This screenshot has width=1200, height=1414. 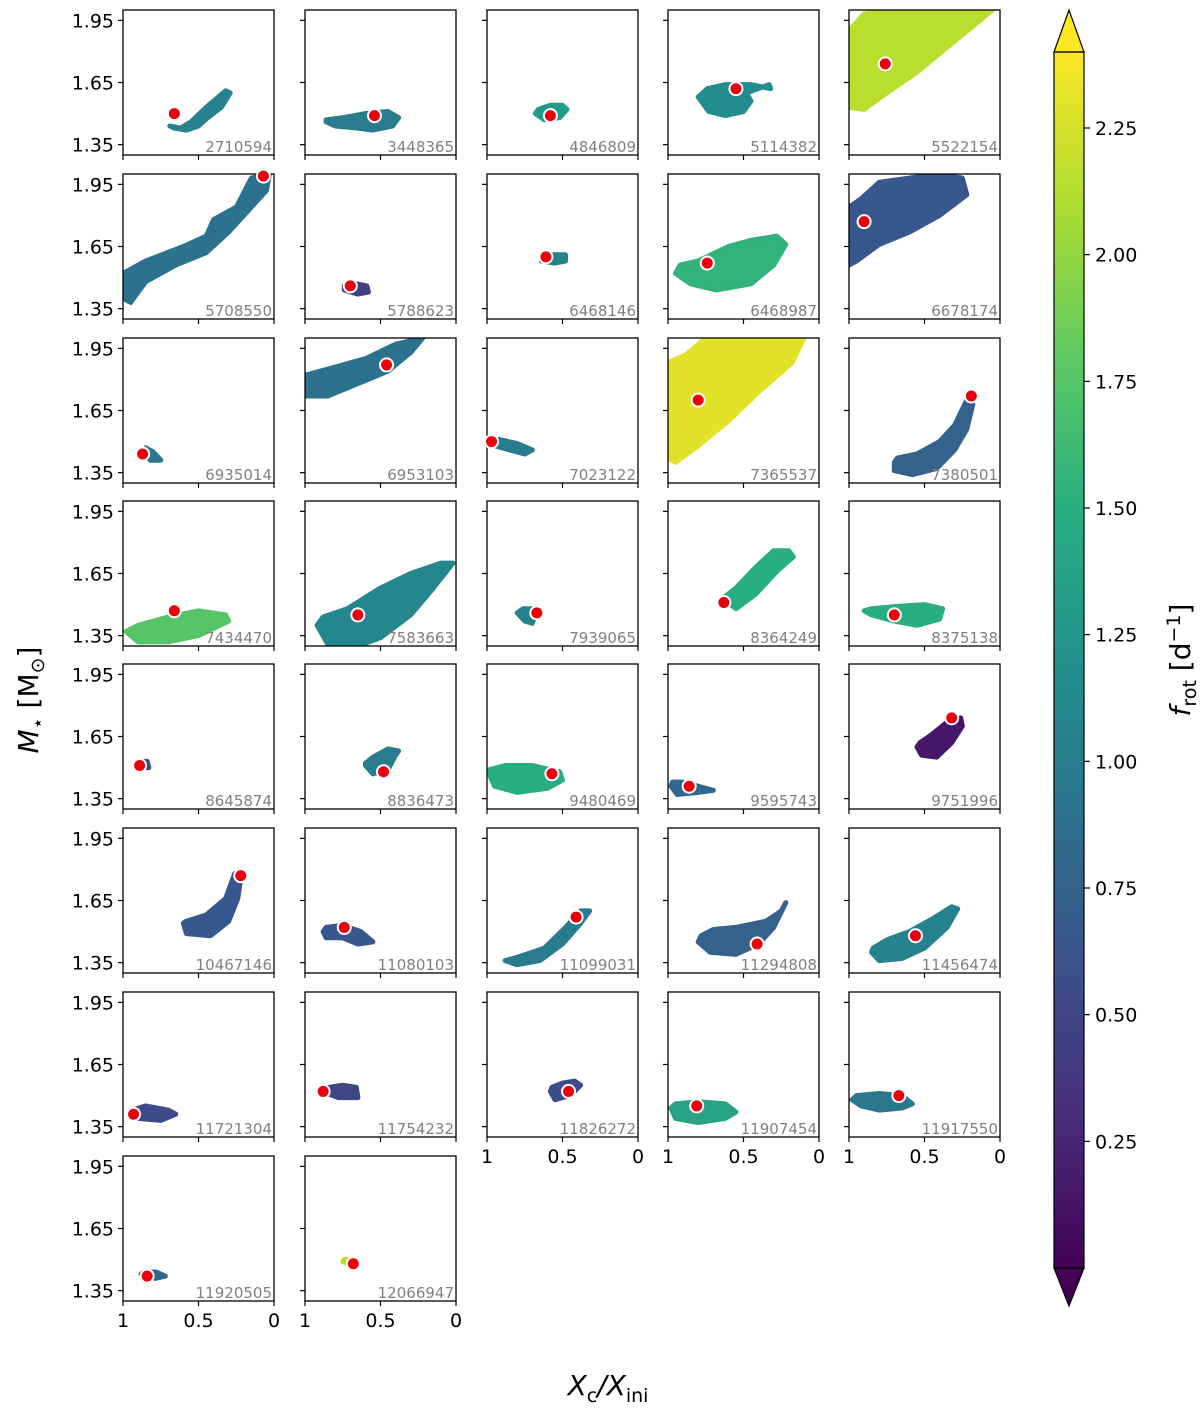 I want to click on kic-label: 6678174, so click(x=964, y=311).